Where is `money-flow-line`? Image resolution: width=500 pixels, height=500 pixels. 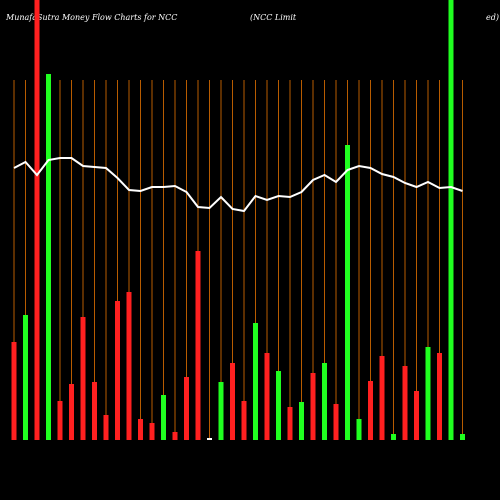 money-flow-line is located at coordinates (238, 185).